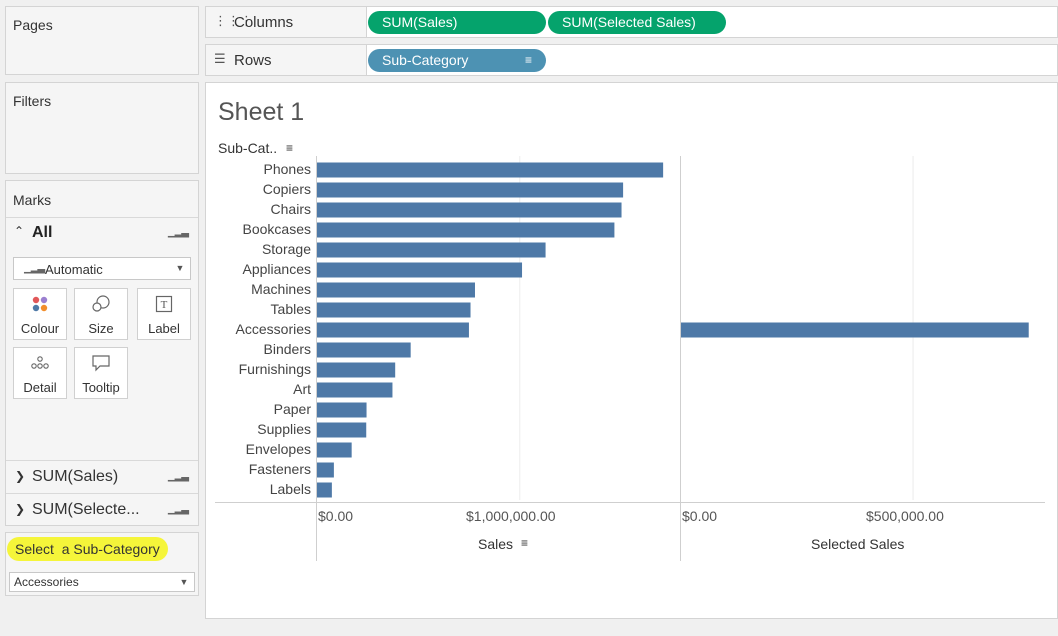 This screenshot has height=636, width=1058. Describe the element at coordinates (286, 189) in the screenshot. I see `category-label: Copiers` at that location.